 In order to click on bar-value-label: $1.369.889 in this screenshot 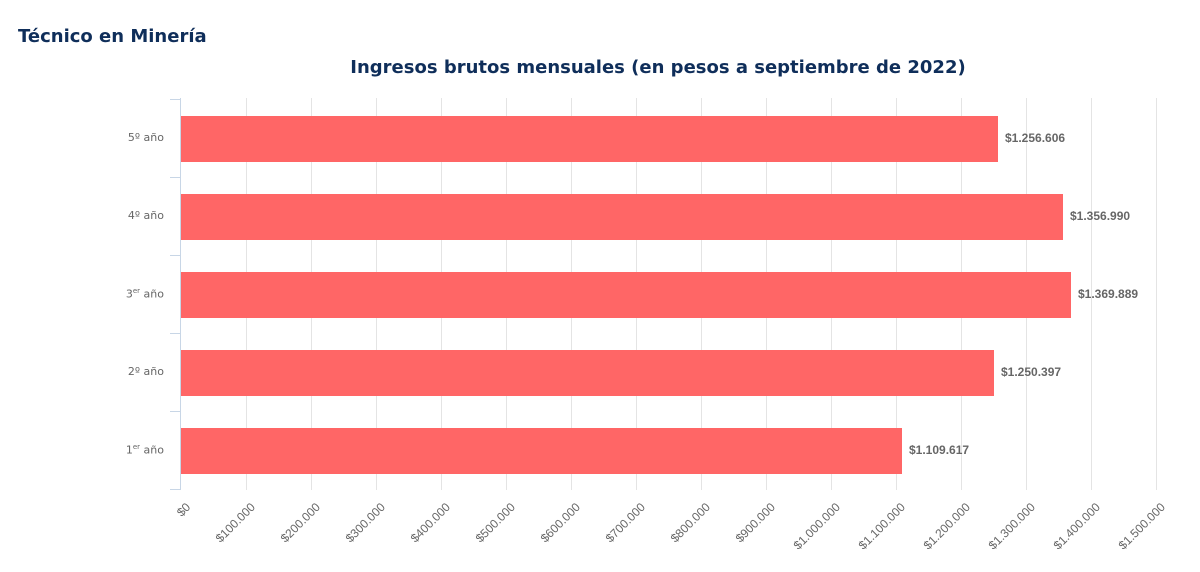, I will do `click(1108, 294)`.